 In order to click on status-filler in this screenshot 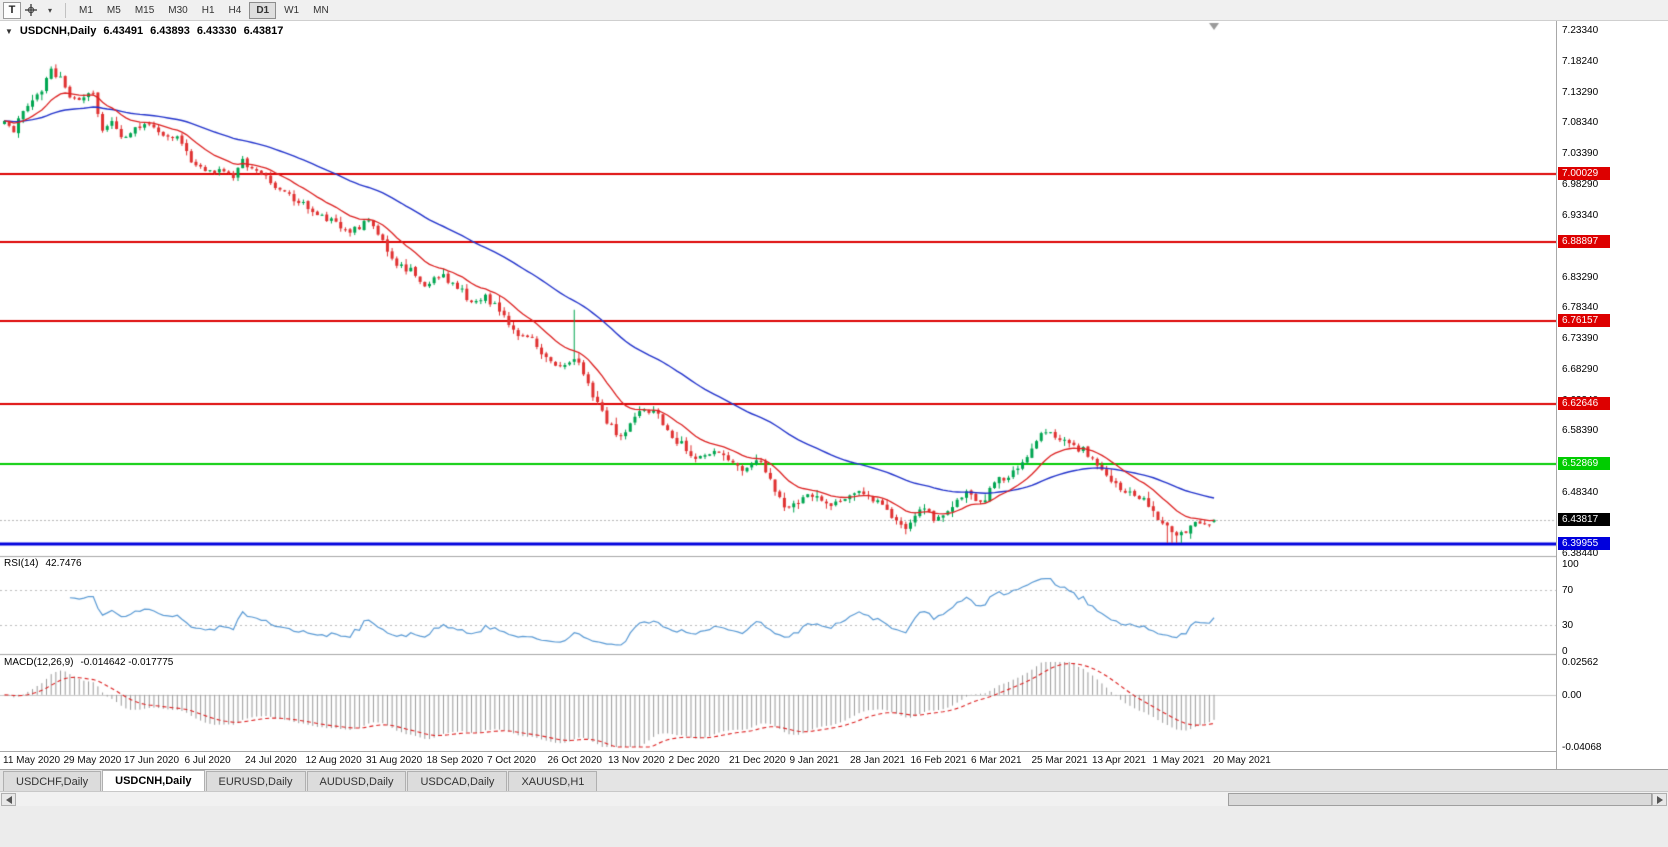, I will do `click(834, 826)`.